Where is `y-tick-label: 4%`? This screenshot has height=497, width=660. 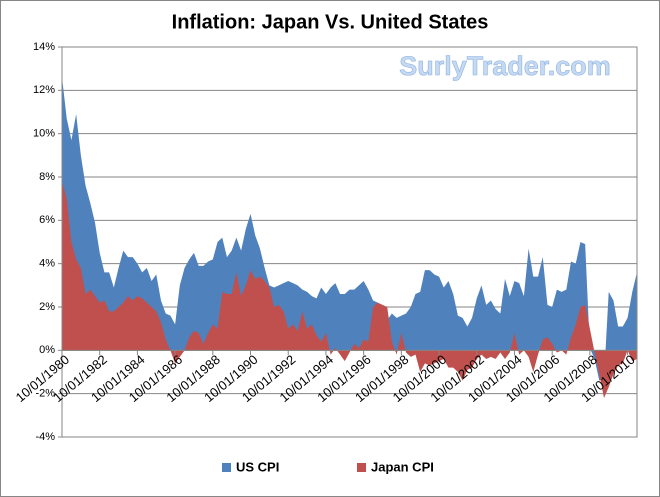
y-tick-label: 4% is located at coordinates (47, 264).